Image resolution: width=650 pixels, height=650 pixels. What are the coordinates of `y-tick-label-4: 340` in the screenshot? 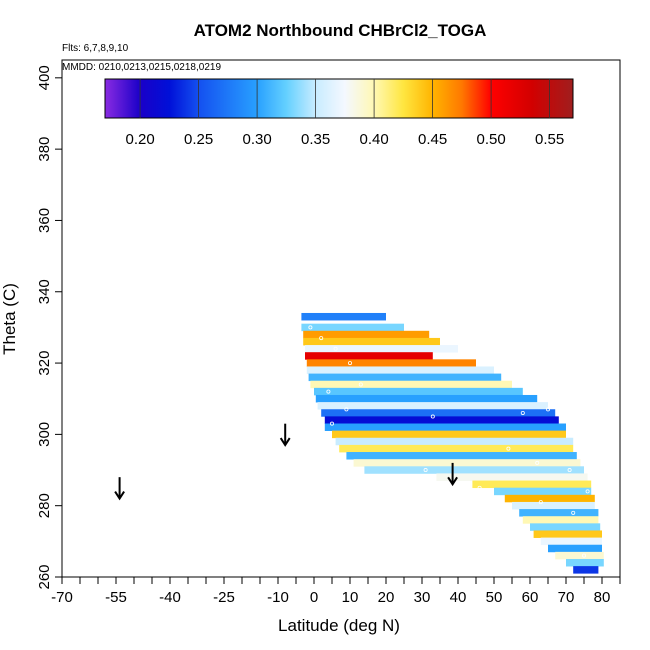 It's located at (44, 291).